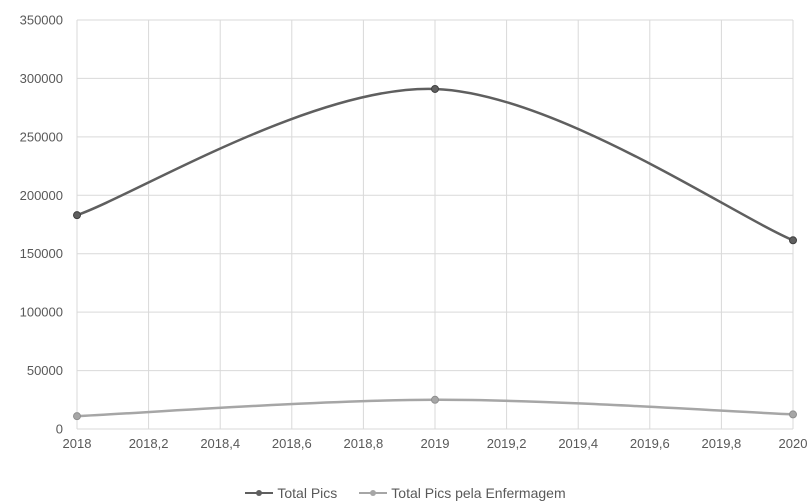 This screenshot has width=811, height=502. What do you see at coordinates (41, 78) in the screenshot?
I see `y-tick-label: 300000` at bounding box center [41, 78].